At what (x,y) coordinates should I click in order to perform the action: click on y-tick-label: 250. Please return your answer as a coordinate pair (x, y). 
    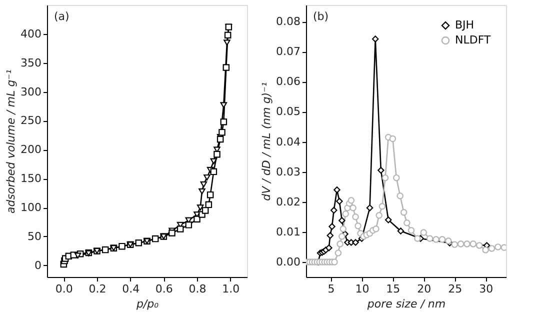
    Looking at the image, I should click on (31, 121).